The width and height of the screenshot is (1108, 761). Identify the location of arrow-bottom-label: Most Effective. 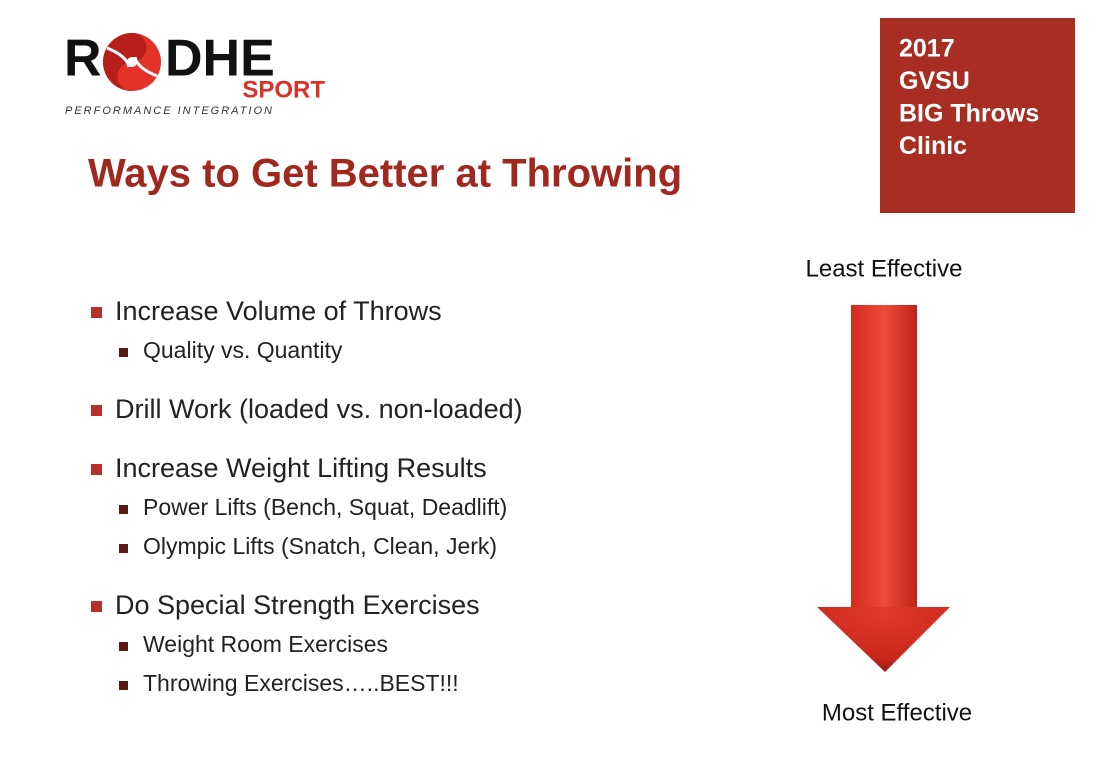
(897, 712).